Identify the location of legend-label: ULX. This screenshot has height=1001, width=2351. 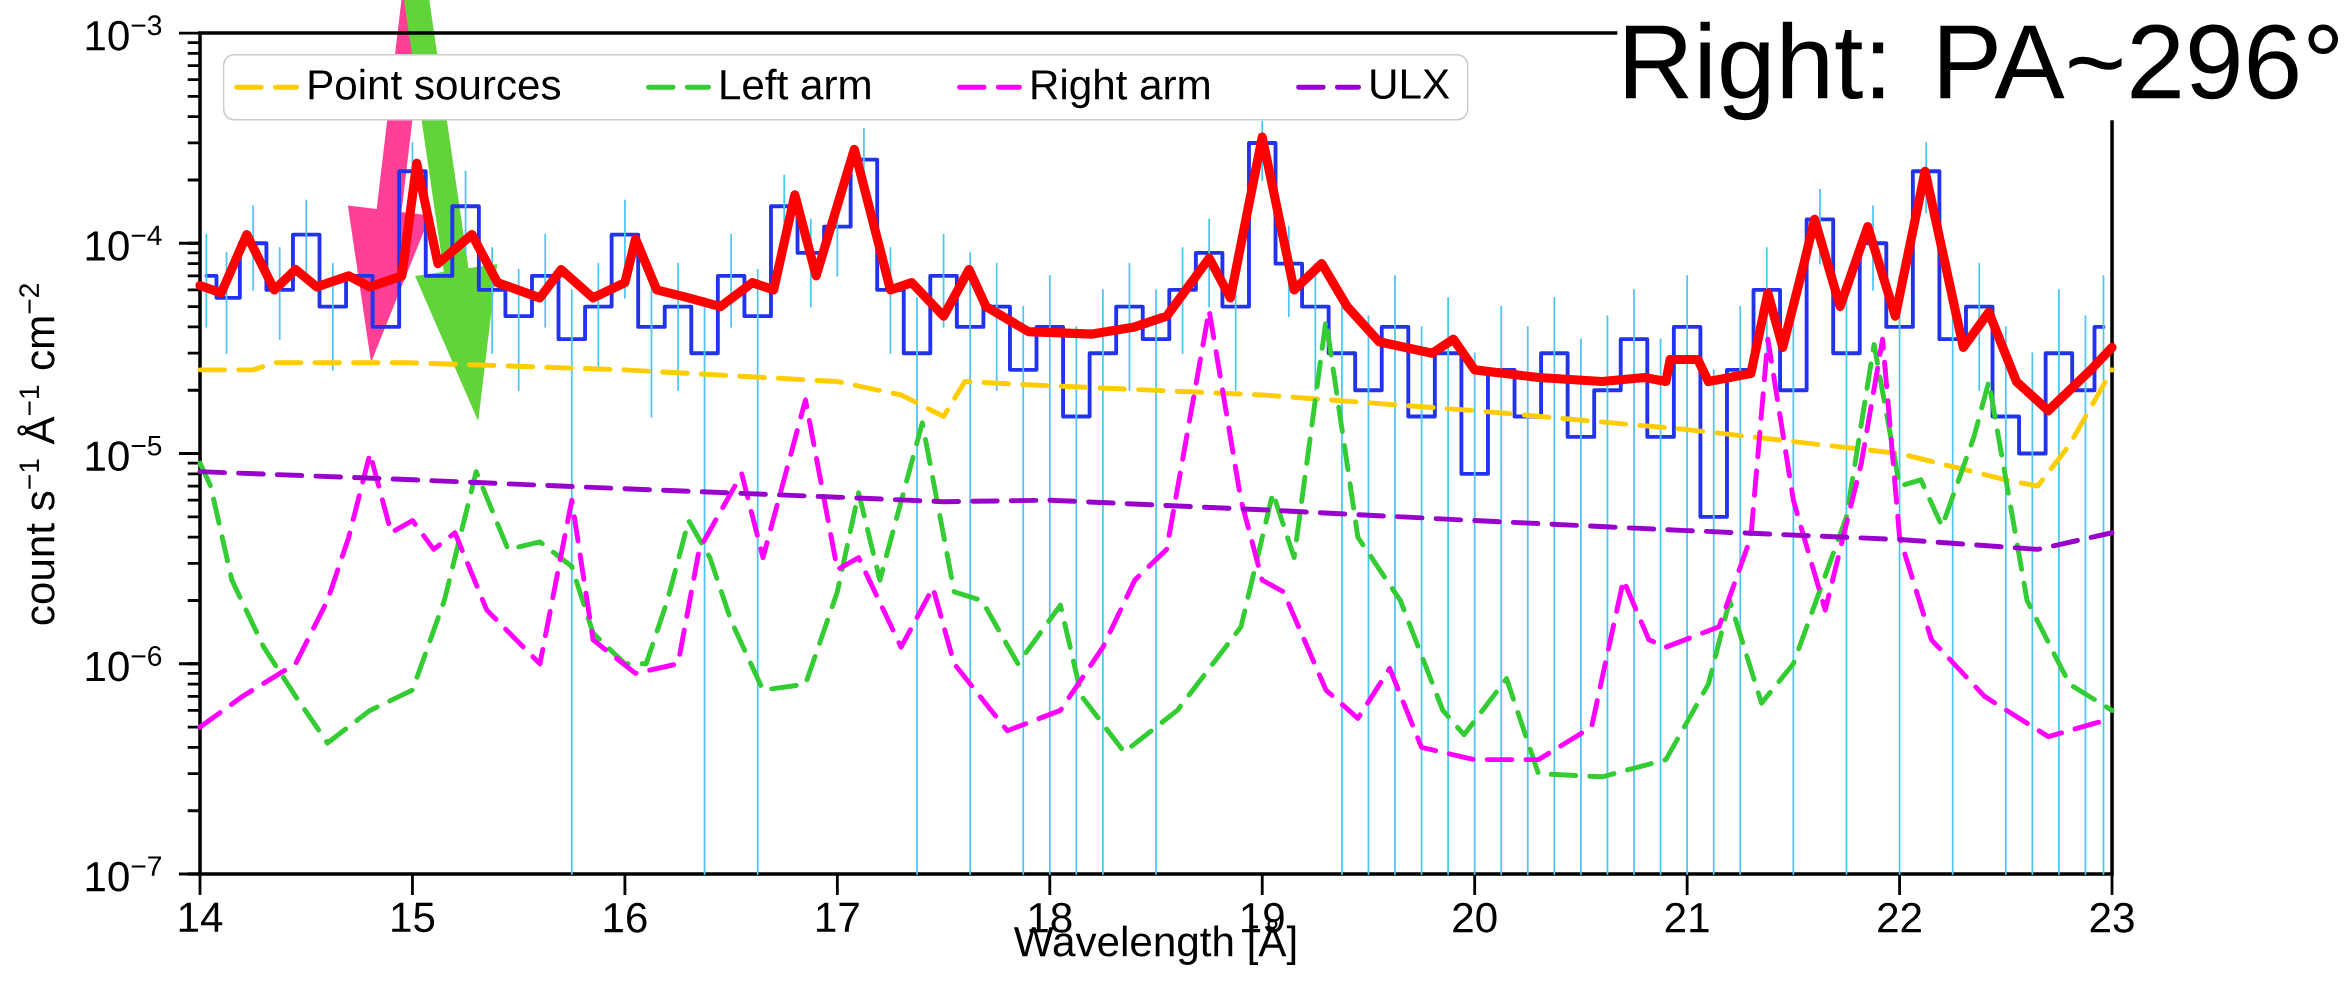
(1410, 84).